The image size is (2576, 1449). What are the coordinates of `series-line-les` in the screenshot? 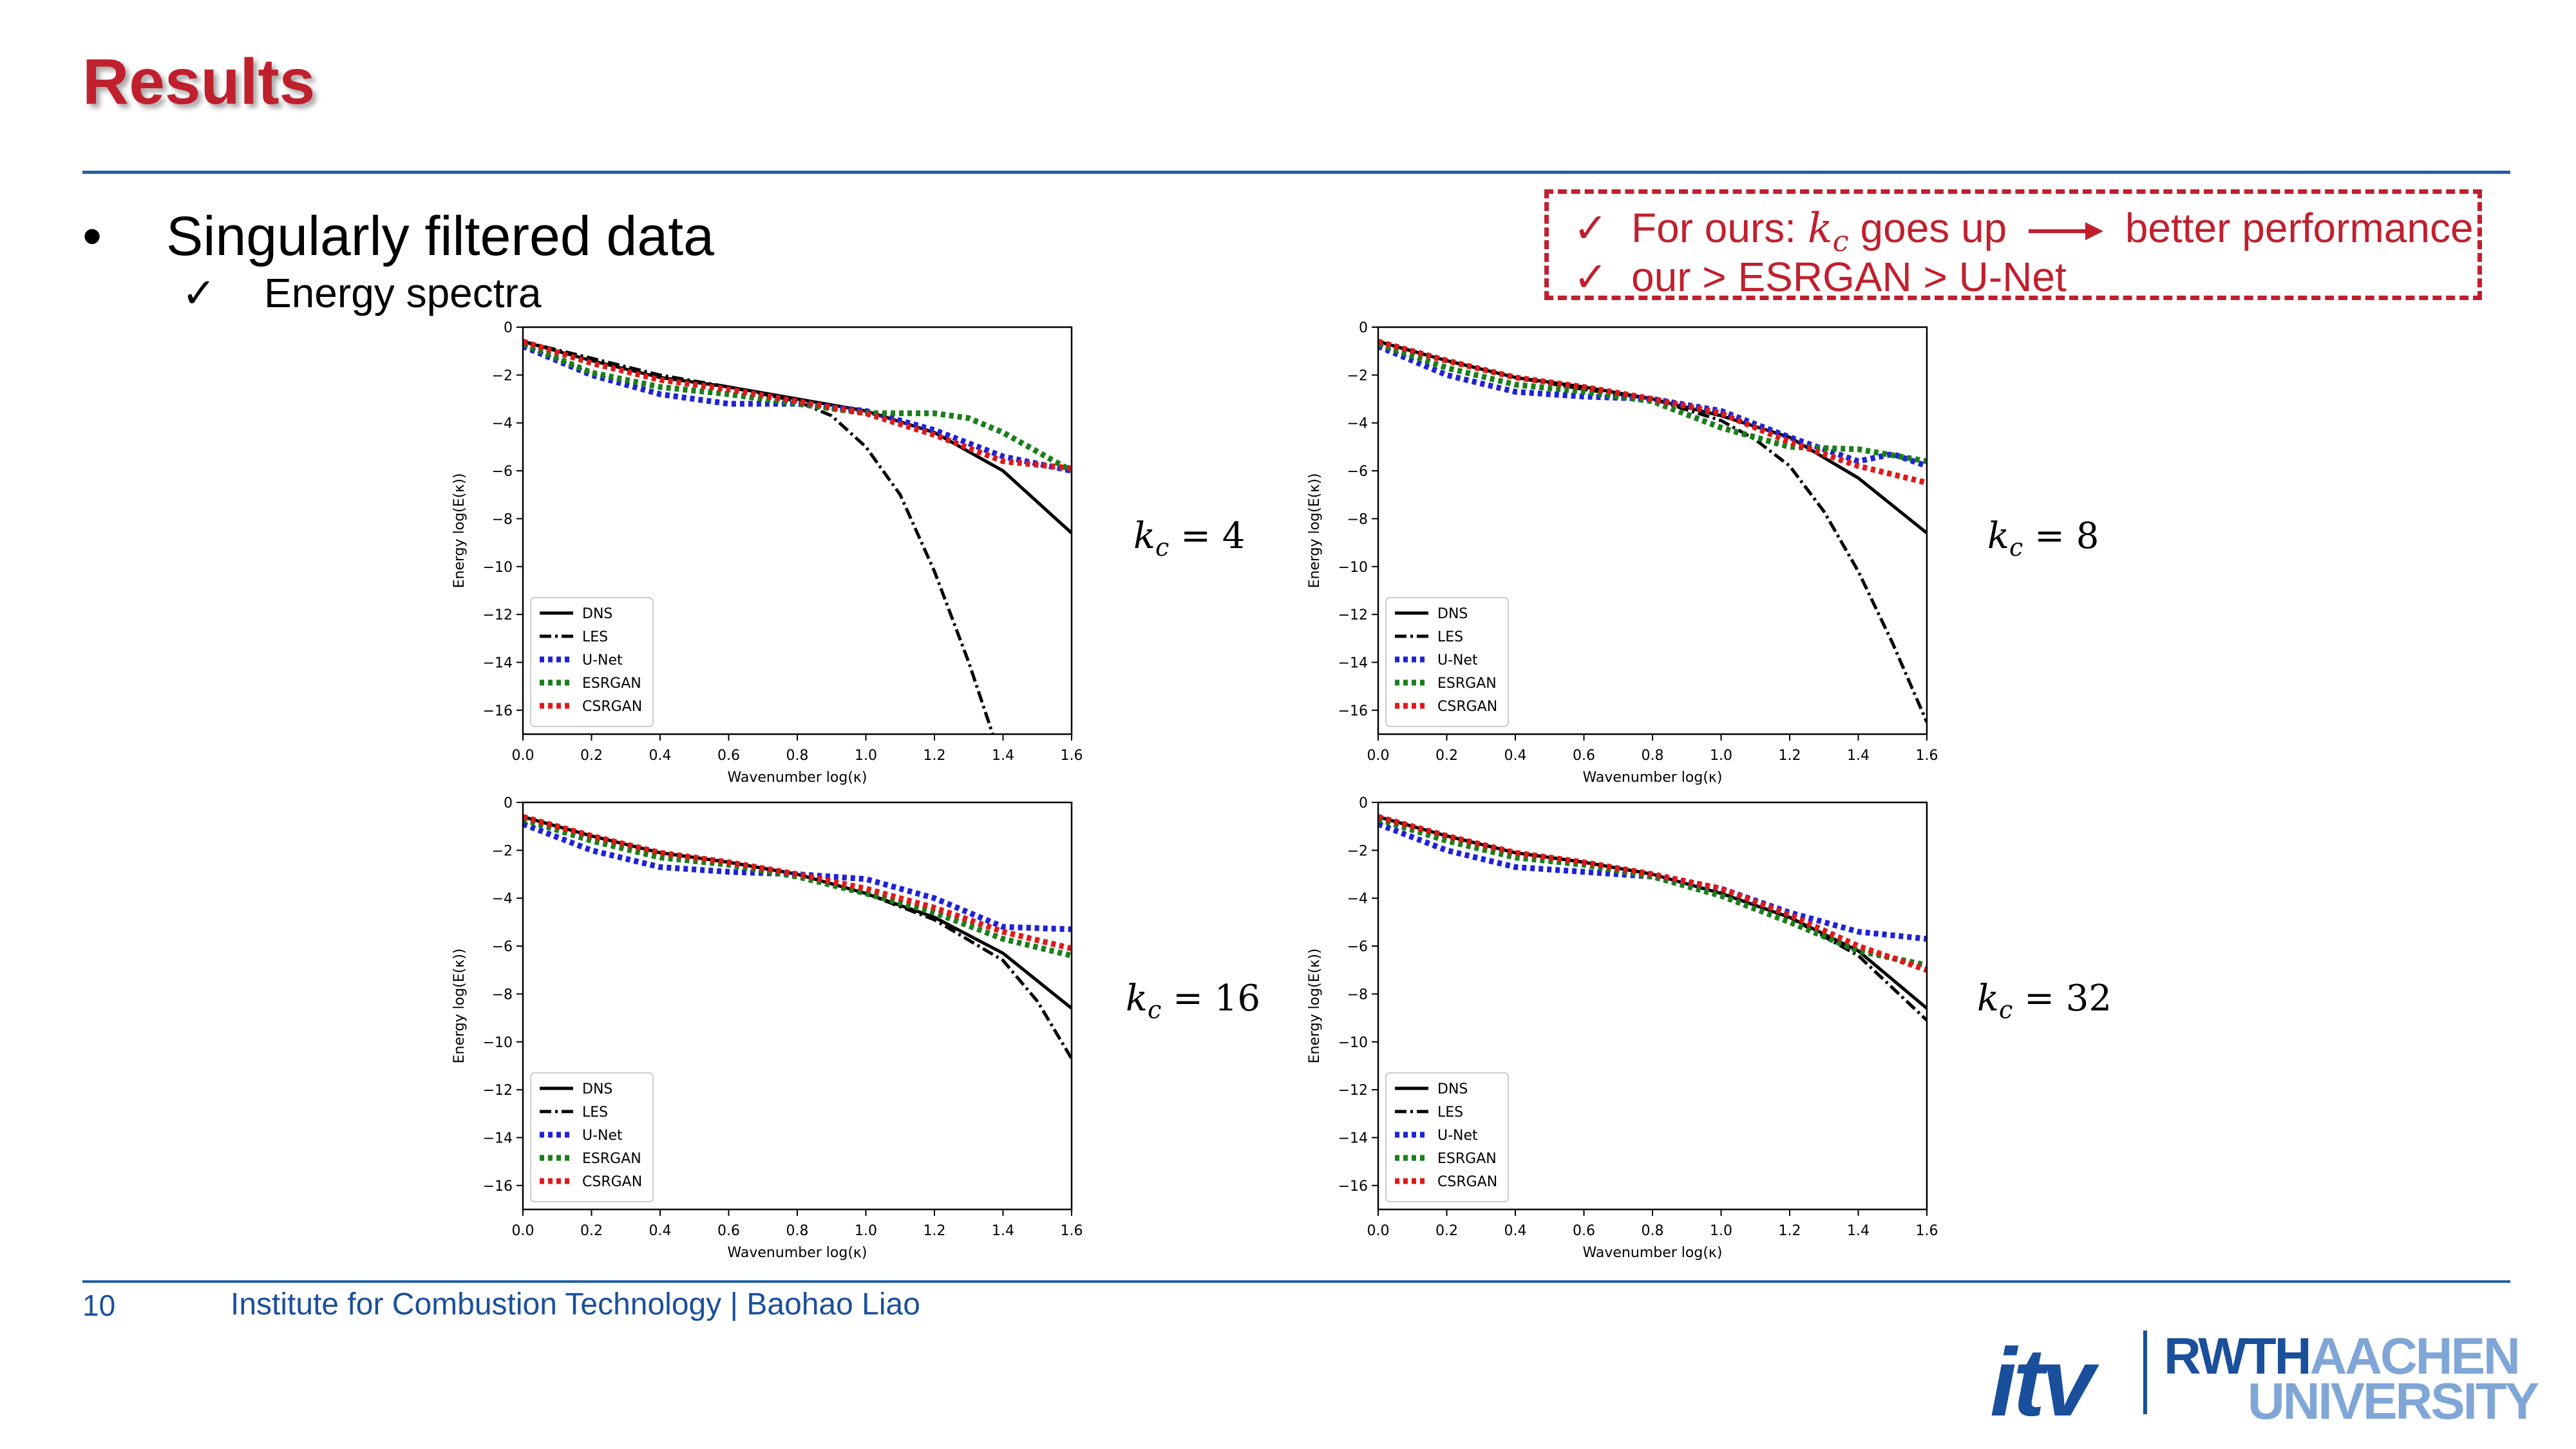 It's located at (797, 938).